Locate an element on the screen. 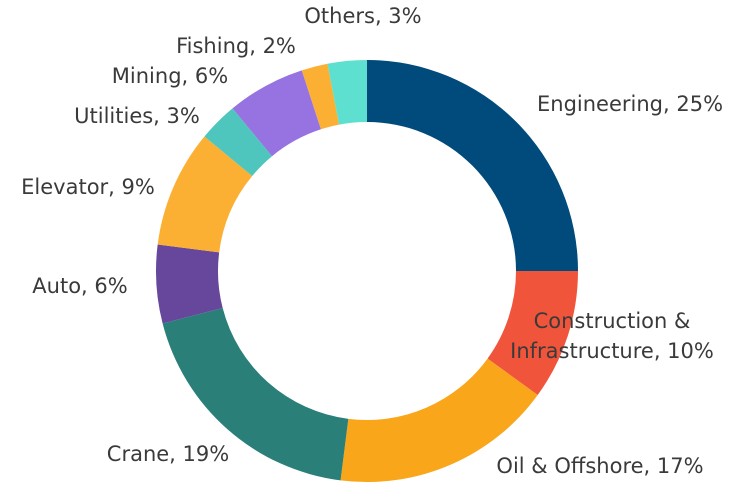 The height and width of the screenshot is (485, 738). segment-label: Infrastructure, 10% is located at coordinates (612, 351).